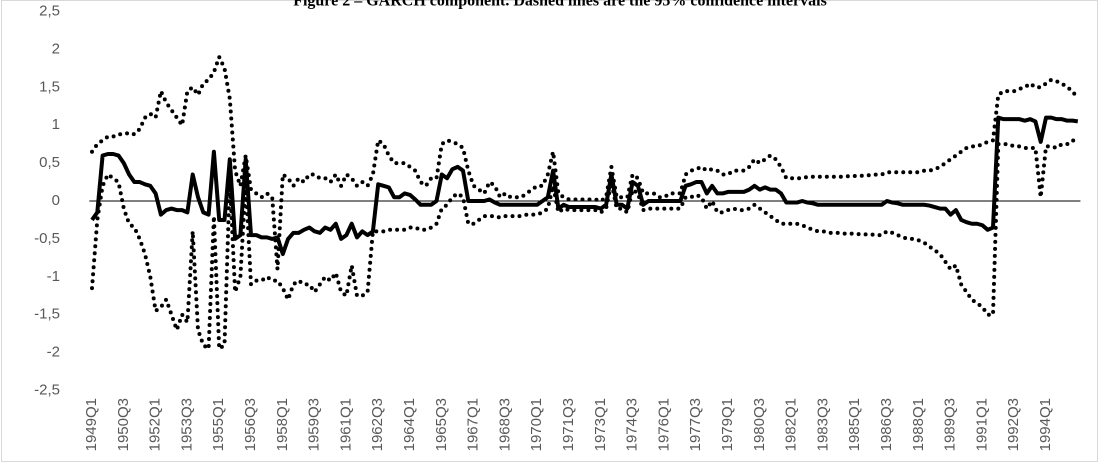 The image size is (1099, 463). I want to click on x-tick-label: 1988Q1, so click(918, 424).